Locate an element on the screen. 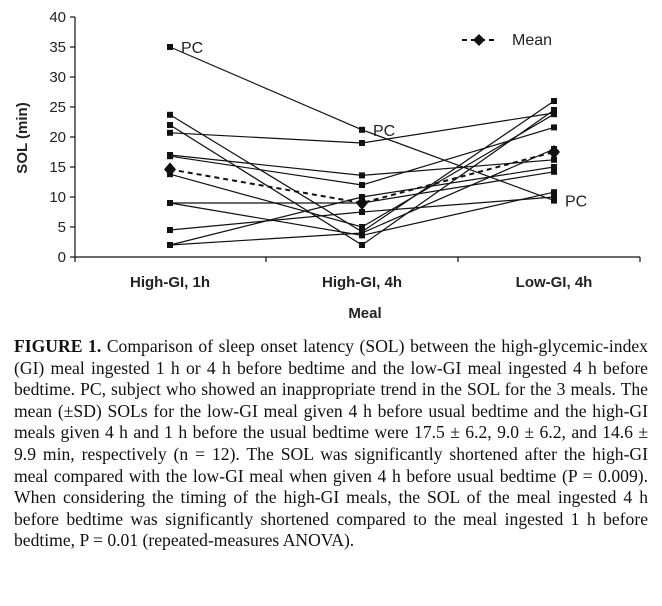 This screenshot has height=606, width=662. mean-line is located at coordinates (362, 178).